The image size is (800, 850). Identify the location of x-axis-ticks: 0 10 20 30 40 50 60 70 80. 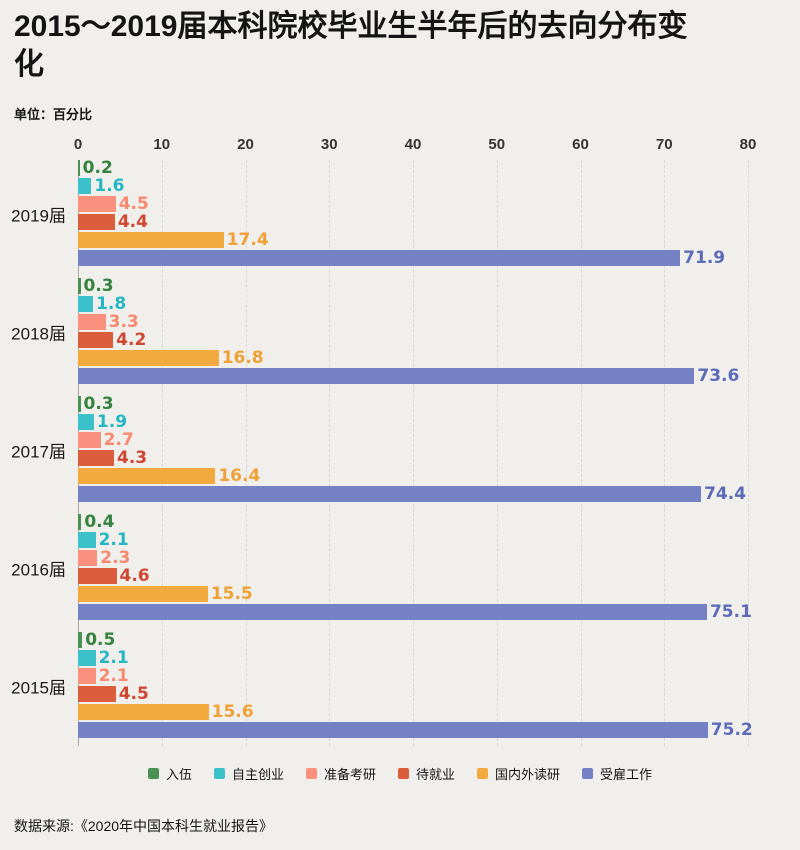
(415, 147).